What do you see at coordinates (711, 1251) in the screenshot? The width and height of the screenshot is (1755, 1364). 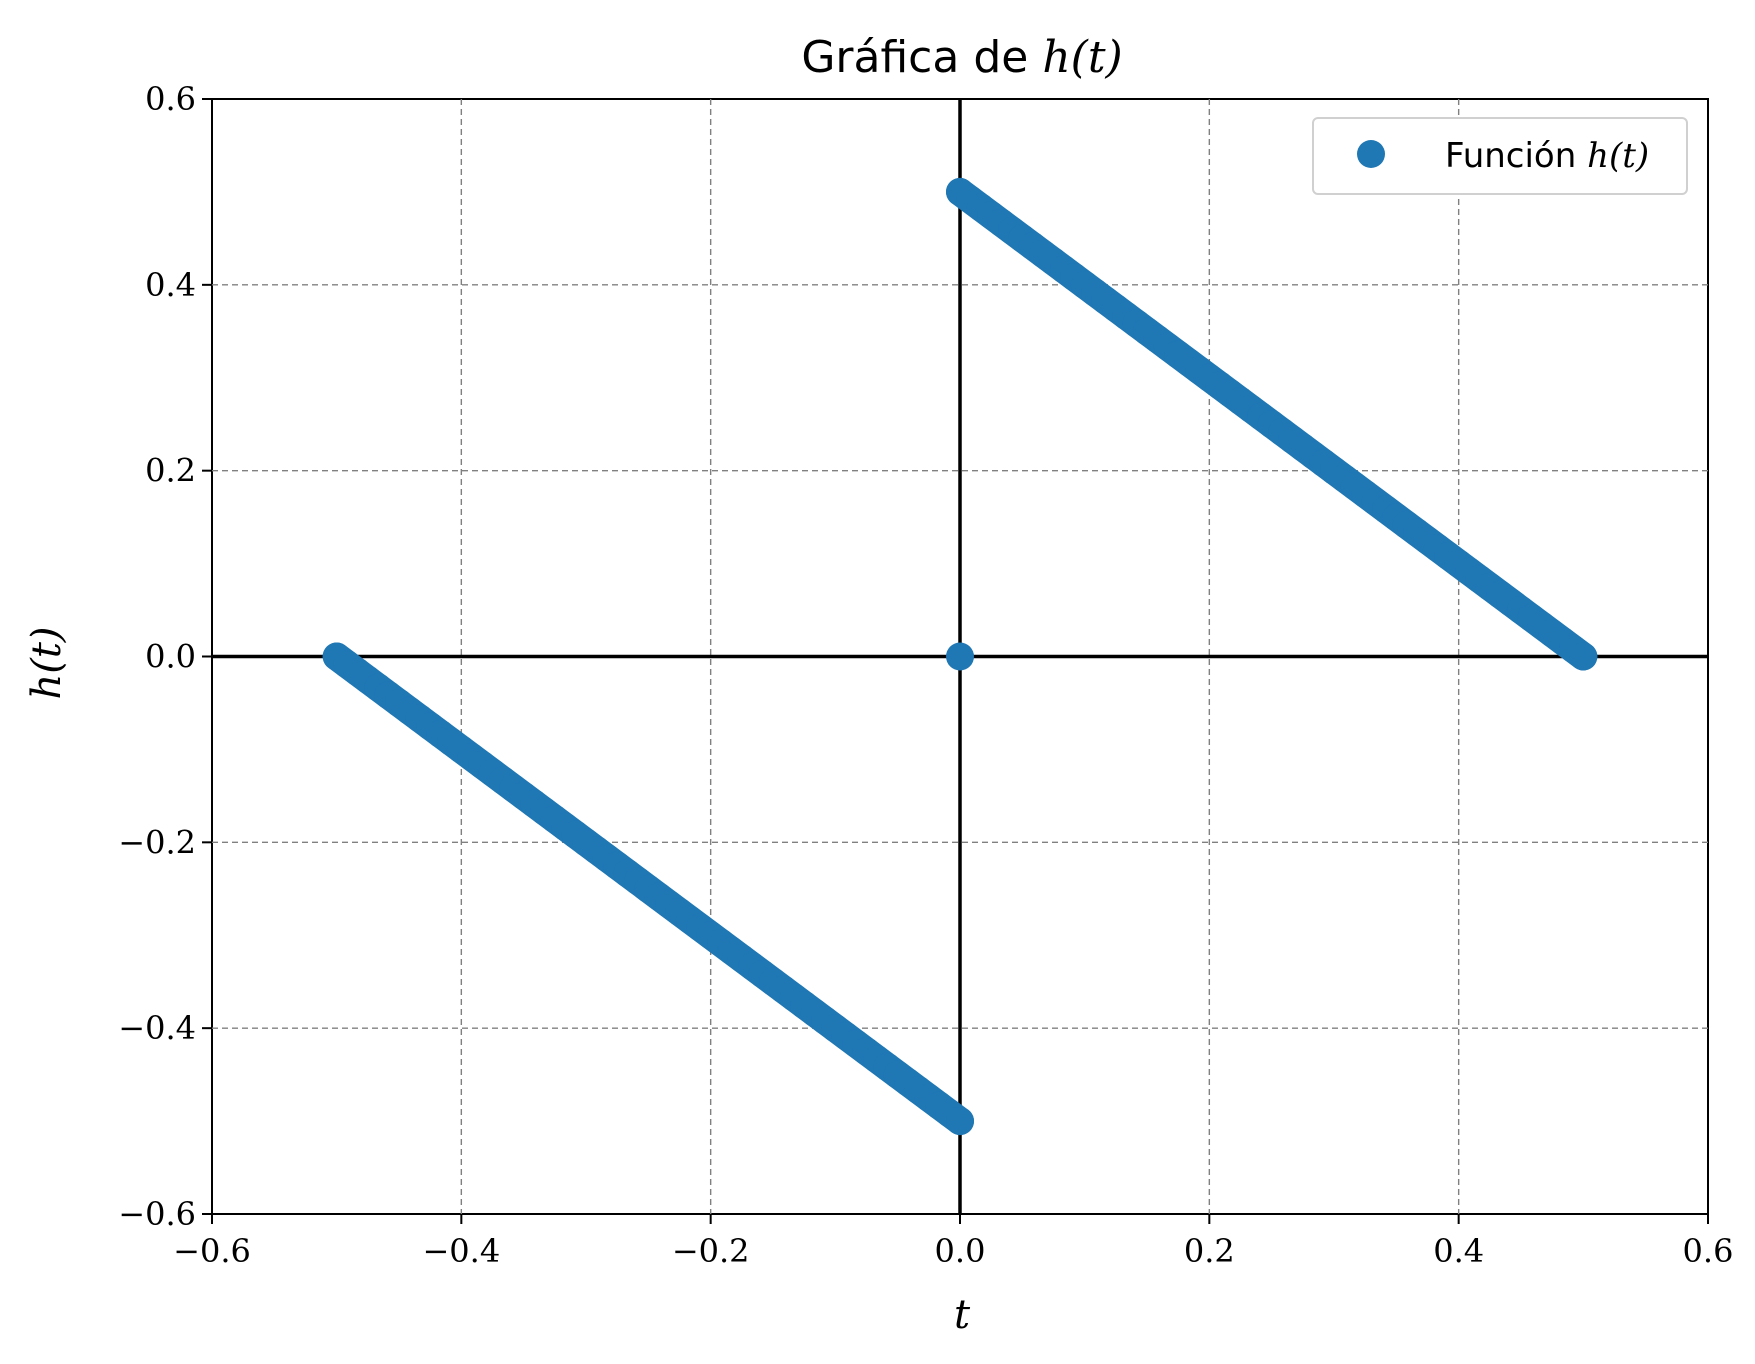 I see `x-tick-label: −0.2` at bounding box center [711, 1251].